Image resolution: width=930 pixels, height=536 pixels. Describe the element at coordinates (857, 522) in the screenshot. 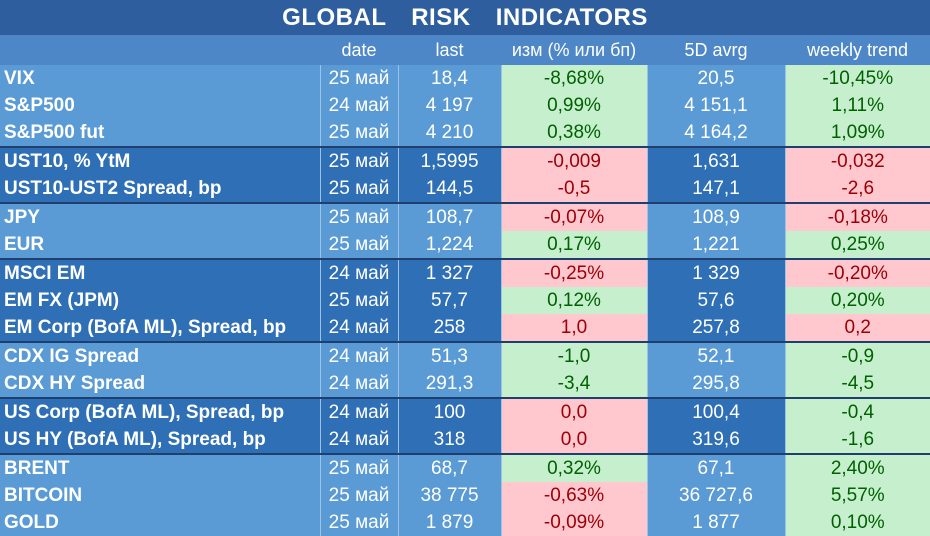

I see `indicator-weekly-trend: 0,10%` at that location.